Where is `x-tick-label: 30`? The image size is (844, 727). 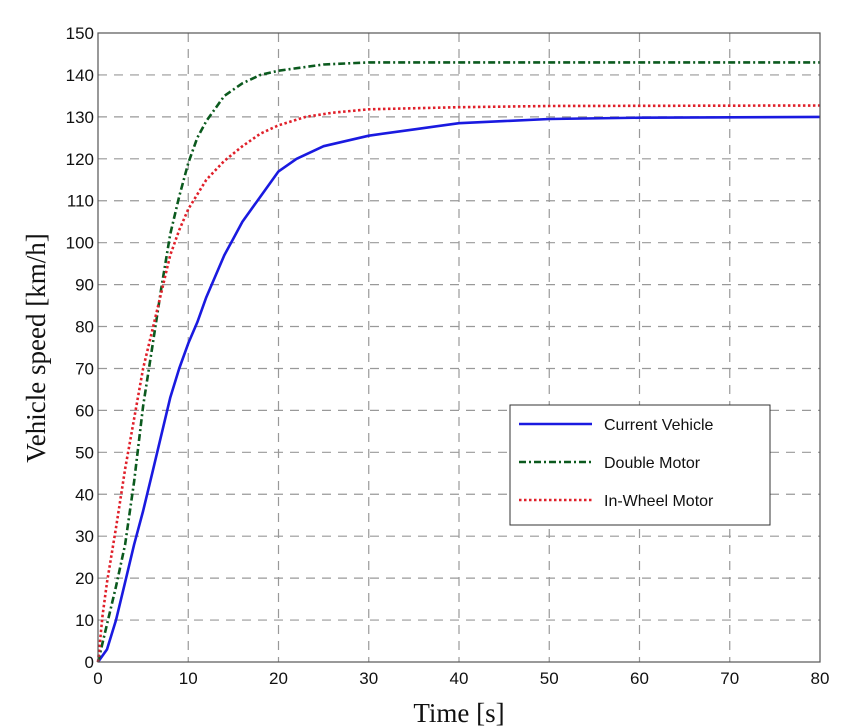
x-tick-label: 30 is located at coordinates (368, 678).